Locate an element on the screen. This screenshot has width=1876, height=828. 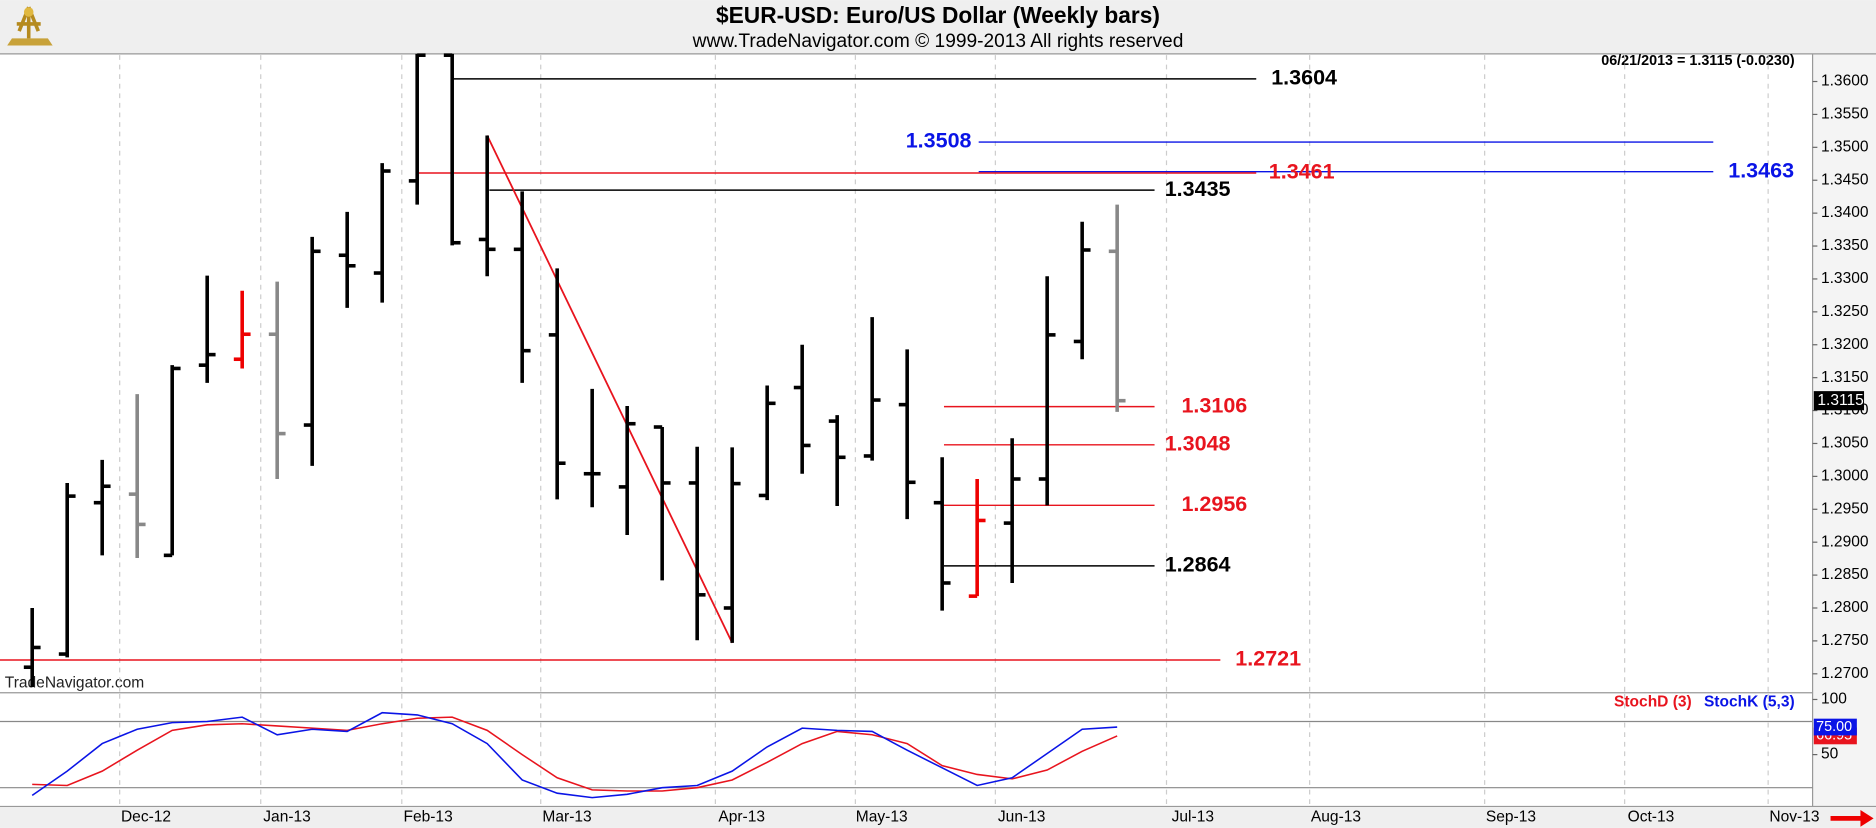
legend-entry: StochD (3) is located at coordinates (1653, 701).